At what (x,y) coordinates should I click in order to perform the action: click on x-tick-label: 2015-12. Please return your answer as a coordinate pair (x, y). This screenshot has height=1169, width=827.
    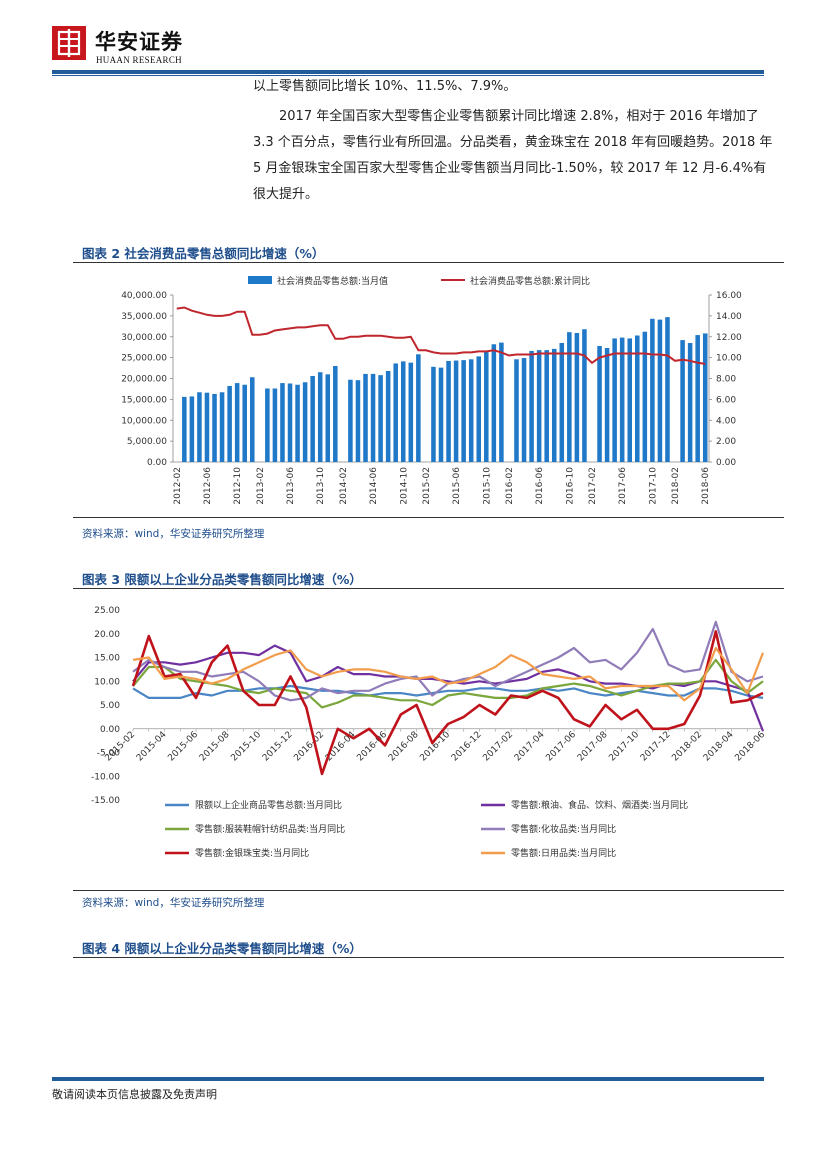
    Looking at the image, I should click on (278, 747).